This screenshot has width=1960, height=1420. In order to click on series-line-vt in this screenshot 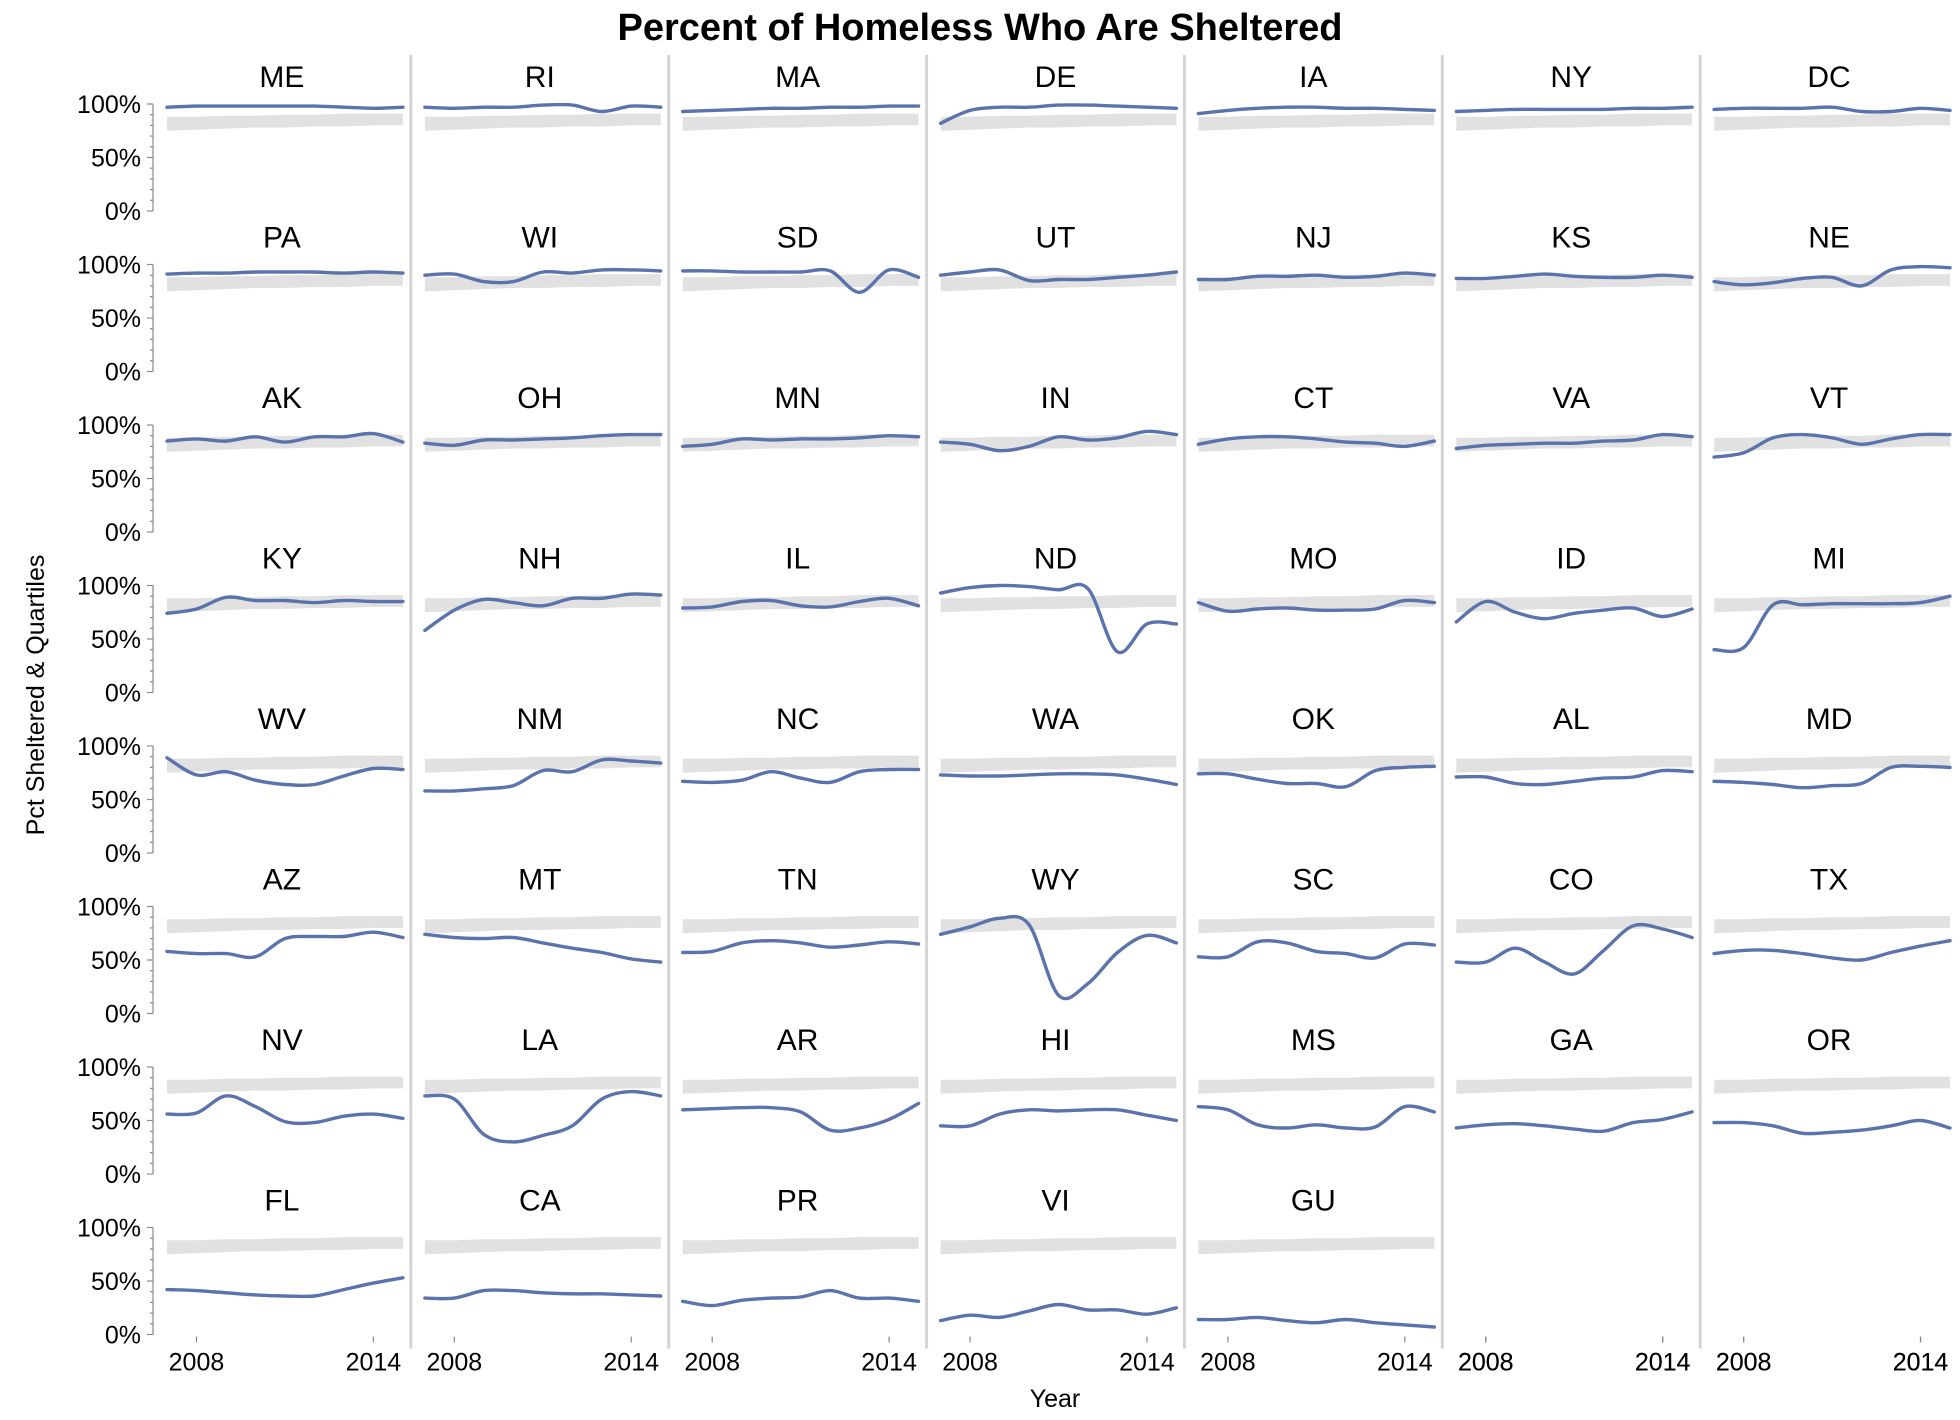, I will do `click(1832, 445)`.